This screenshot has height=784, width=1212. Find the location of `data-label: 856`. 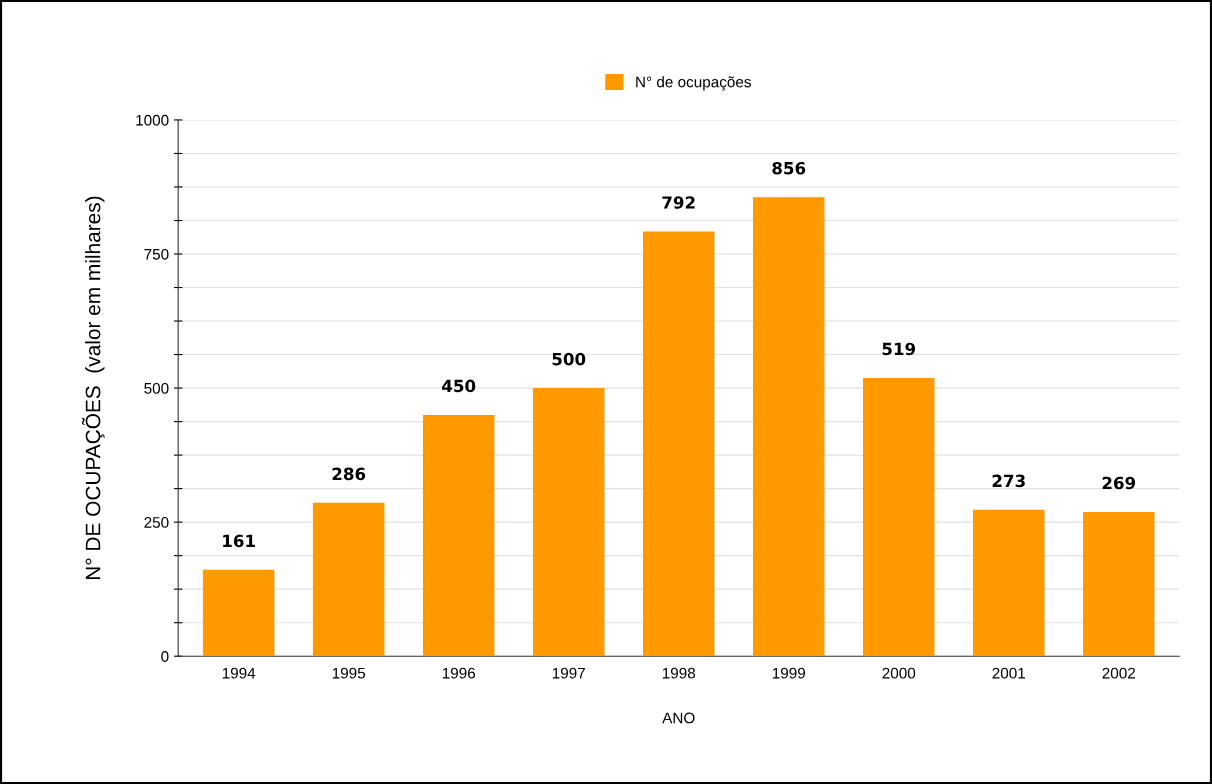

data-label: 856 is located at coordinates (789, 168).